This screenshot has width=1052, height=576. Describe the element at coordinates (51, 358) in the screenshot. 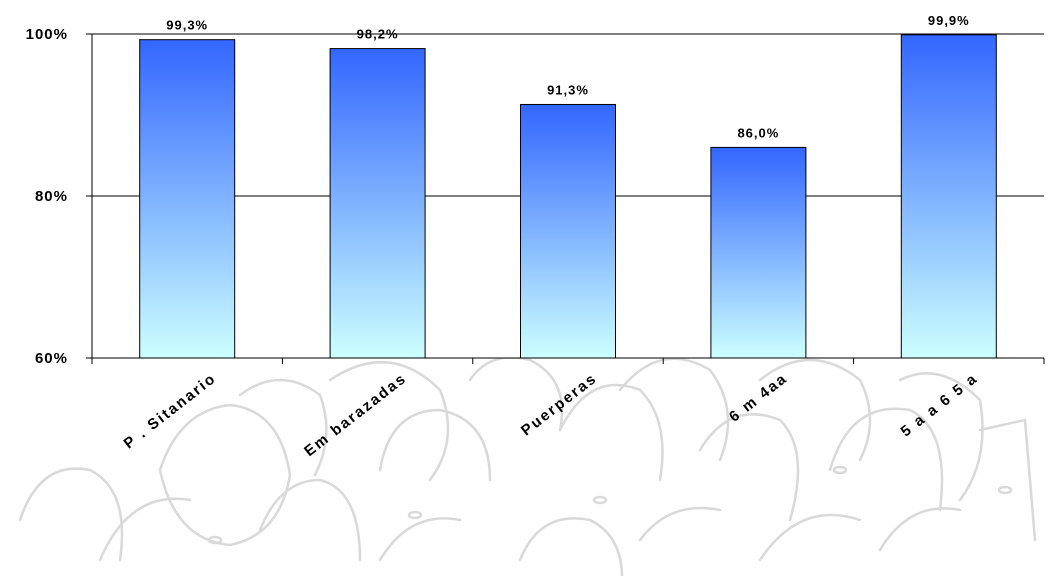

I see `y-tick-label: 60%` at that location.